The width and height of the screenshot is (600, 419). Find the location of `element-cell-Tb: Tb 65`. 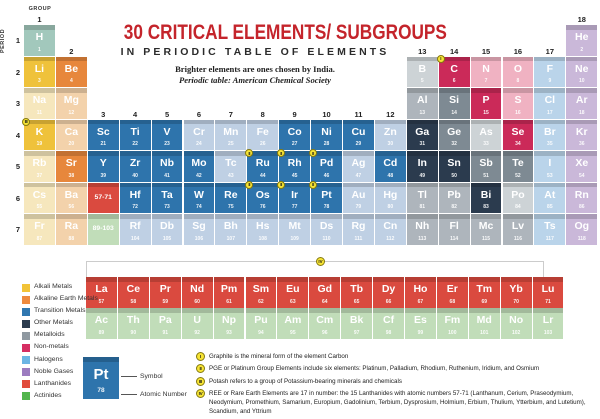

element-cell-Tb: Tb 65 is located at coordinates (357, 292).